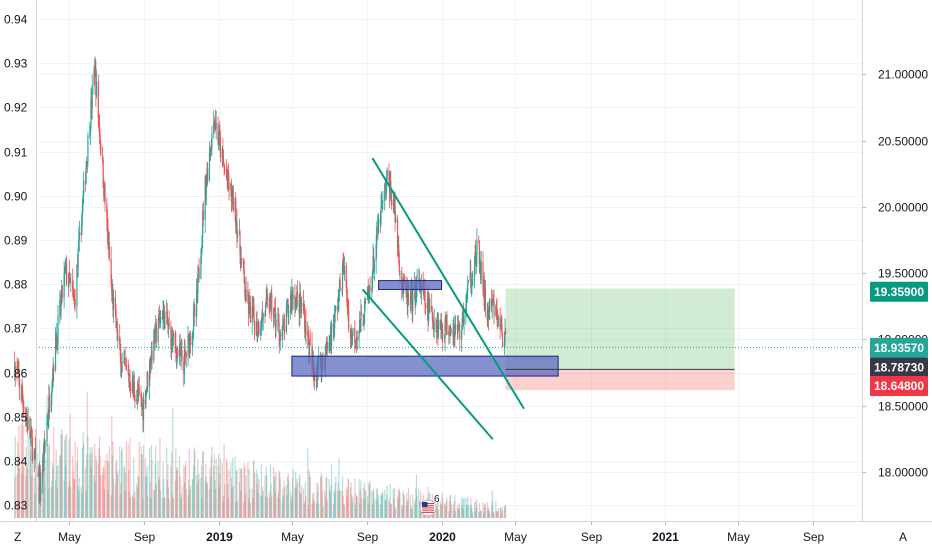  I want to click on zoom-toggle-button: Z, so click(17, 537).